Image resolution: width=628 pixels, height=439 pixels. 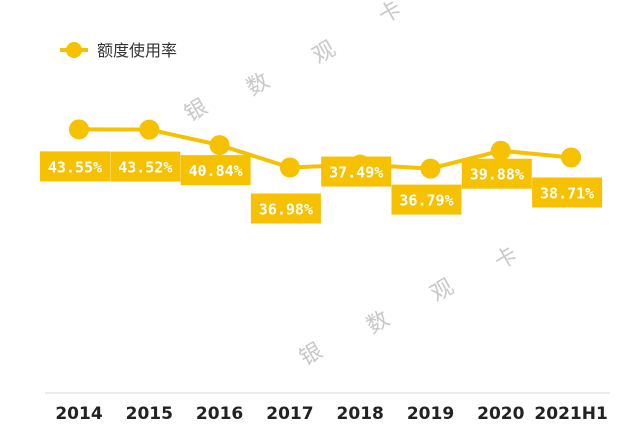 What do you see at coordinates (430, 414) in the screenshot?
I see `x-tick-label: 2019` at bounding box center [430, 414].